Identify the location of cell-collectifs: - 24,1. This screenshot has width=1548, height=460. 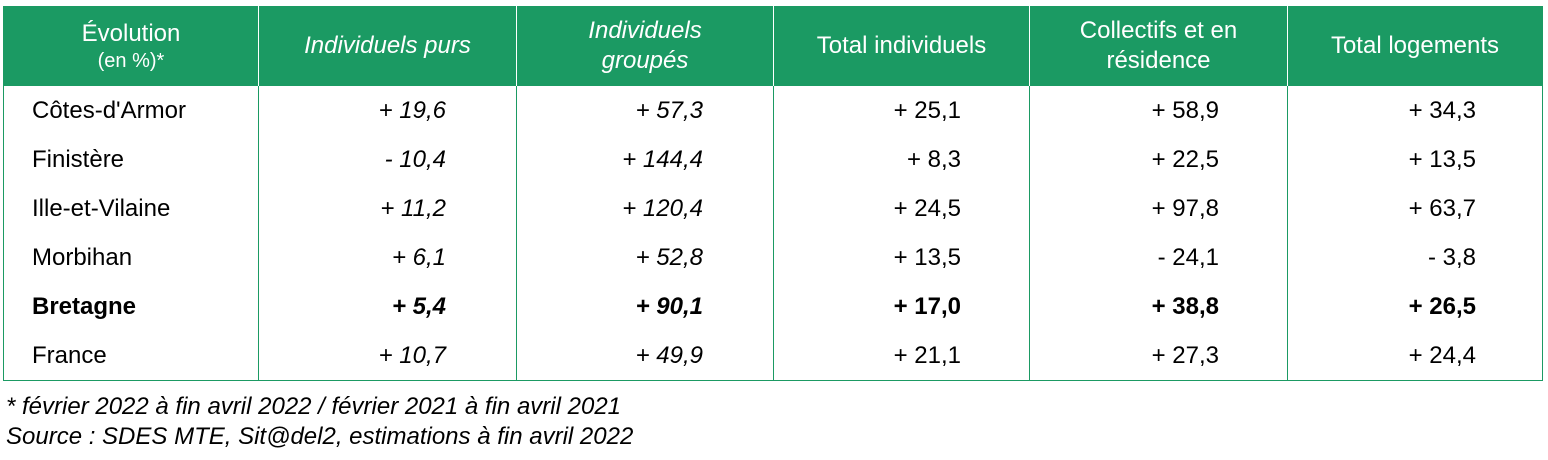
(1158, 257).